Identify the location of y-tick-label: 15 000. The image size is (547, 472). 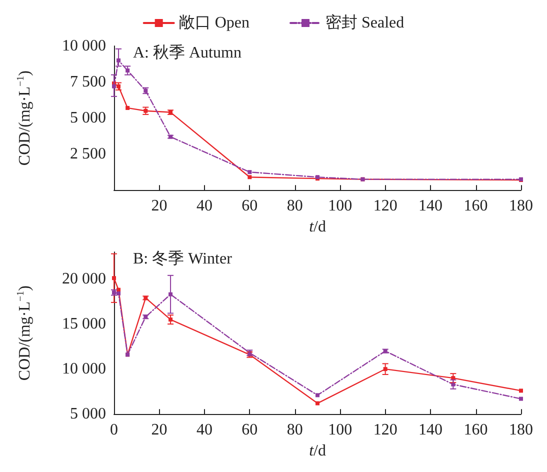
(84, 324).